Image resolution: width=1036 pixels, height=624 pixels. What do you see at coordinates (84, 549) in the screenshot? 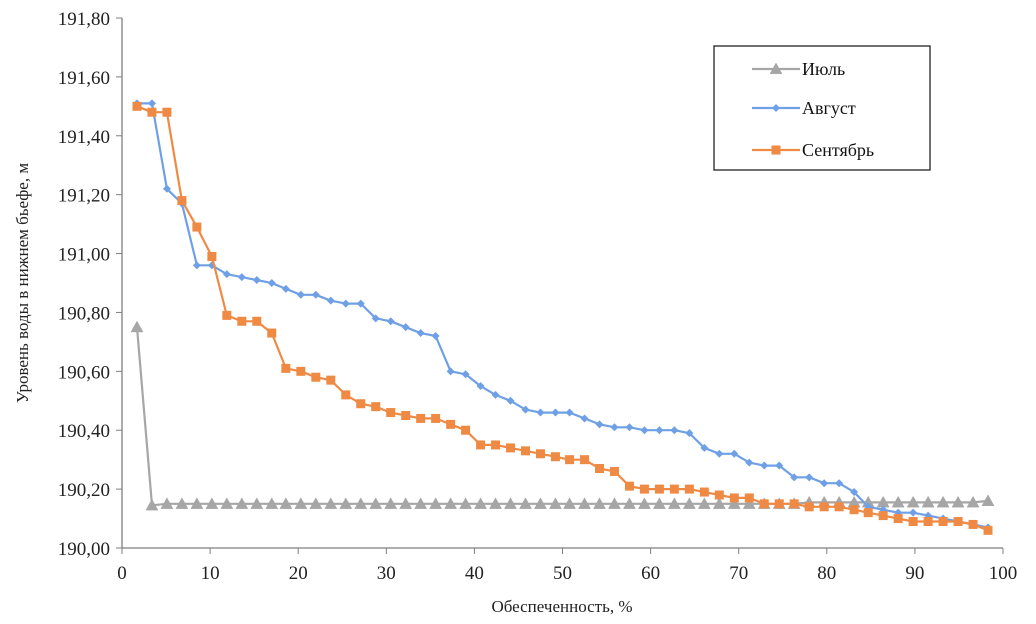
I see `y-tick-label: 190,00` at bounding box center [84, 549].